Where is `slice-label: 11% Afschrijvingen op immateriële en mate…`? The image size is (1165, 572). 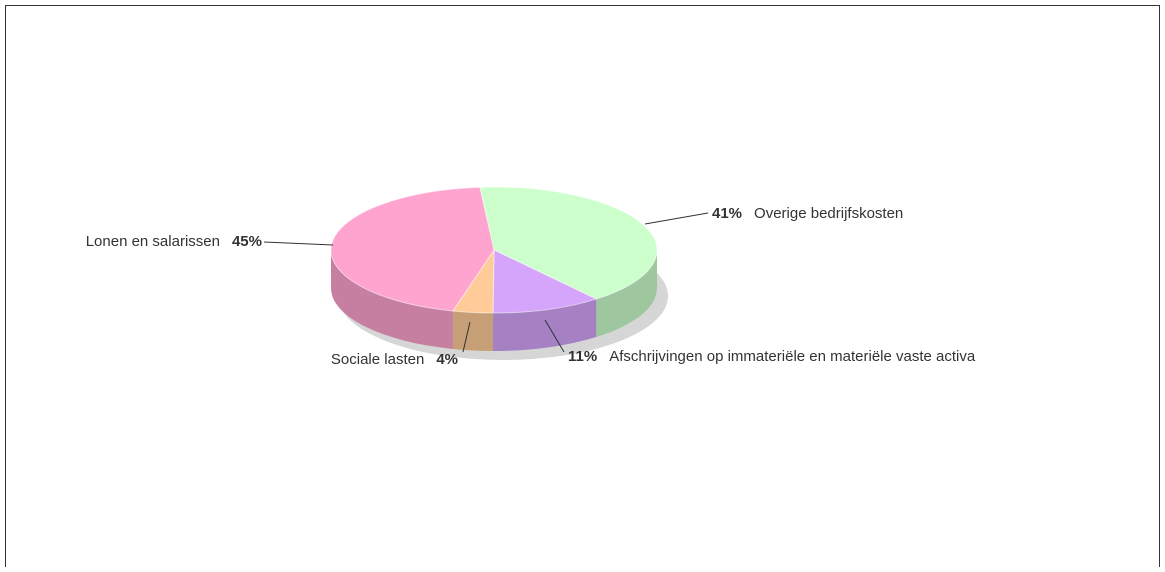 slice-label: 11% Afschrijvingen op immateriële en mate… is located at coordinates (772, 356).